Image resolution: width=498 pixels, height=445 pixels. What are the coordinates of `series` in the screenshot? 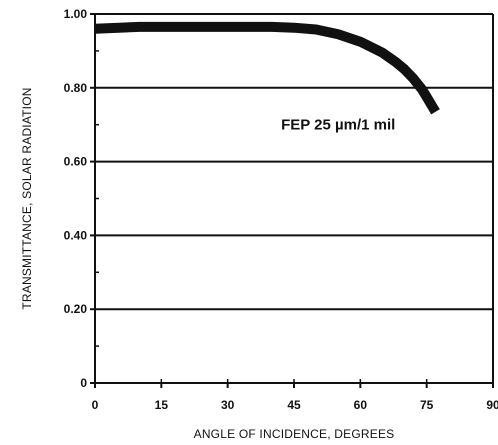 It's located at (267, 68).